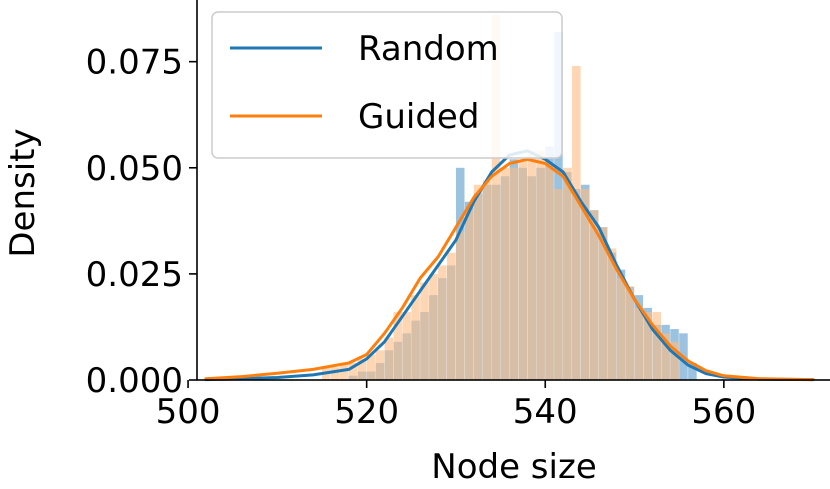  I want to click on legend-label-random: Random, so click(428, 49).